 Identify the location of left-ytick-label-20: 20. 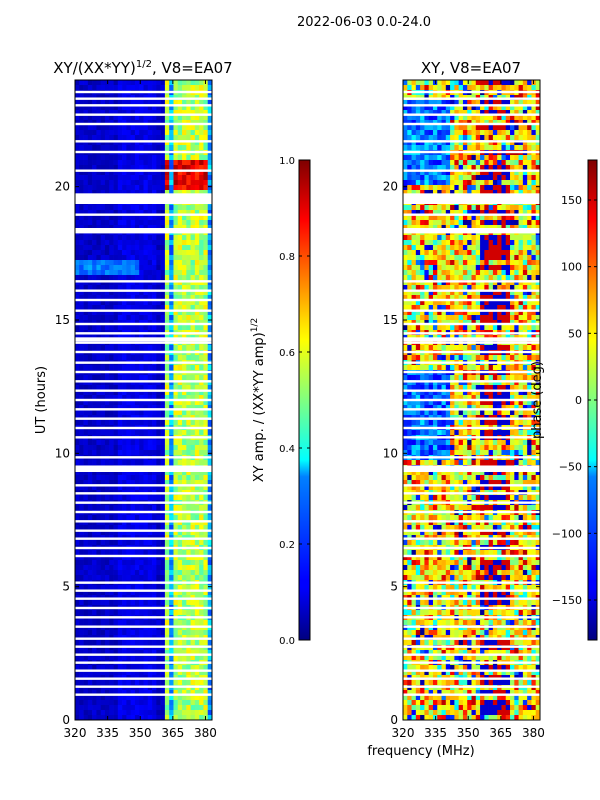
(62, 187).